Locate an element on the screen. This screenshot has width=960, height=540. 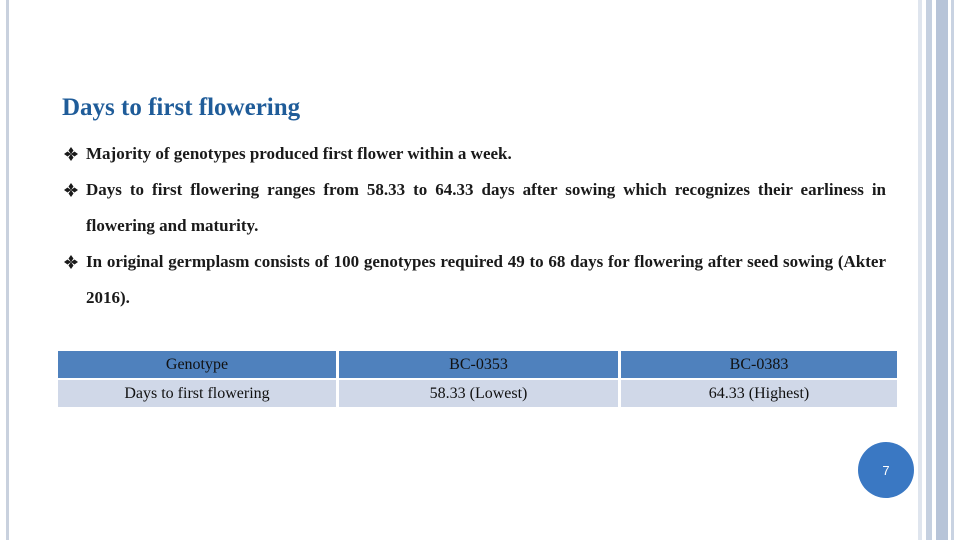
table-header: Genotype BC-0353 BC-0383 is located at coordinates (477, 364).